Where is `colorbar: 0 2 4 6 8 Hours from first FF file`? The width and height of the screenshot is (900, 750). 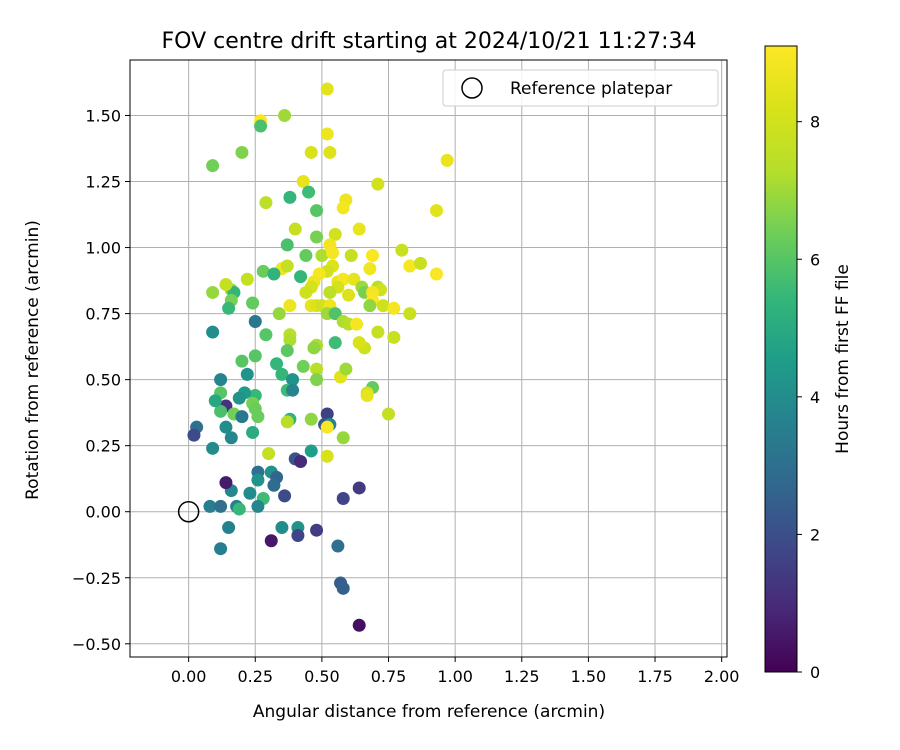
colorbar: 0 2 4 6 8 Hours from first FF file is located at coordinates (808, 363).